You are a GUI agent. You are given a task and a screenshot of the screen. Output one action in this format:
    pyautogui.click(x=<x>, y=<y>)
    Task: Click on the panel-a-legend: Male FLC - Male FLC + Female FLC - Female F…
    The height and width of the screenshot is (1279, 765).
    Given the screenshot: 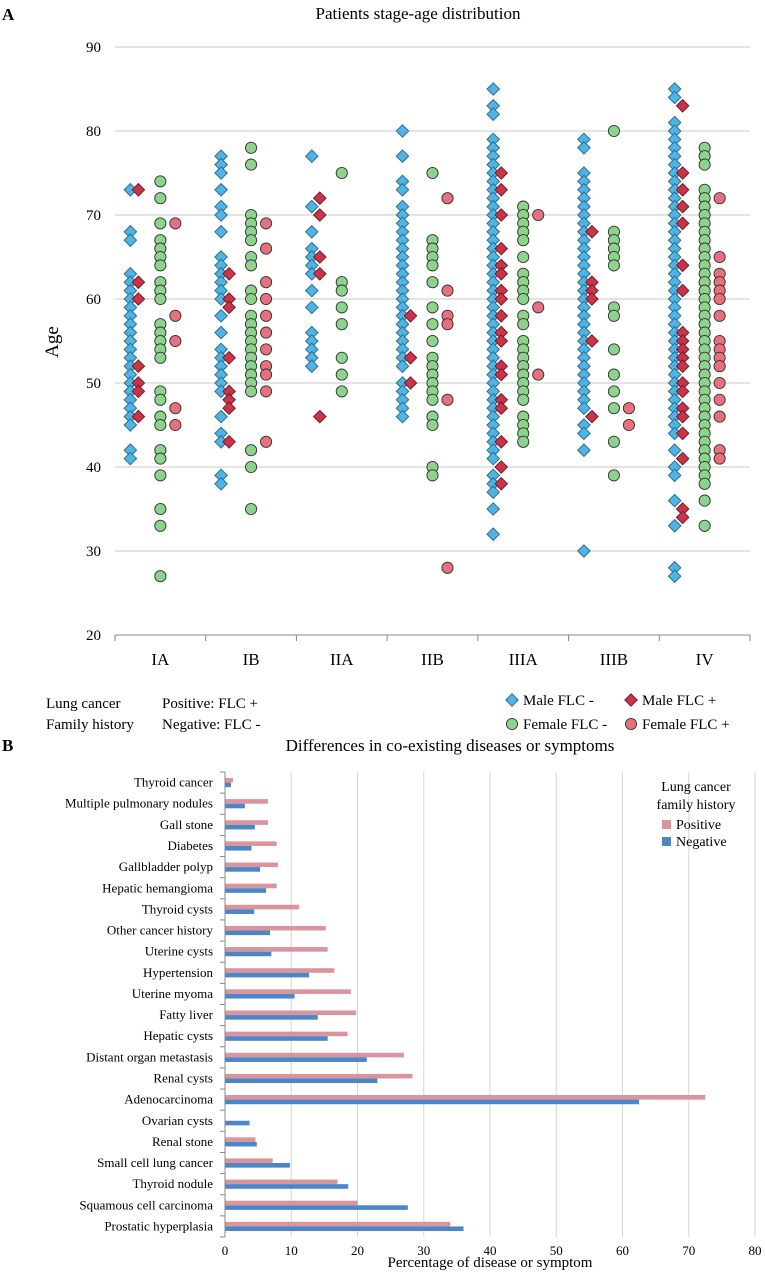 What is the action you would take?
    pyautogui.click(x=617, y=713)
    